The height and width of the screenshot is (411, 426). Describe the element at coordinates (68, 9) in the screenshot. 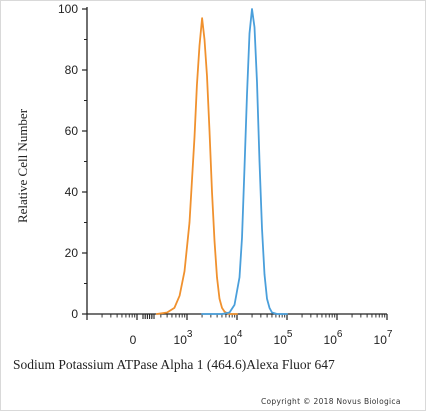

I see `y-tick-label: 100` at that location.